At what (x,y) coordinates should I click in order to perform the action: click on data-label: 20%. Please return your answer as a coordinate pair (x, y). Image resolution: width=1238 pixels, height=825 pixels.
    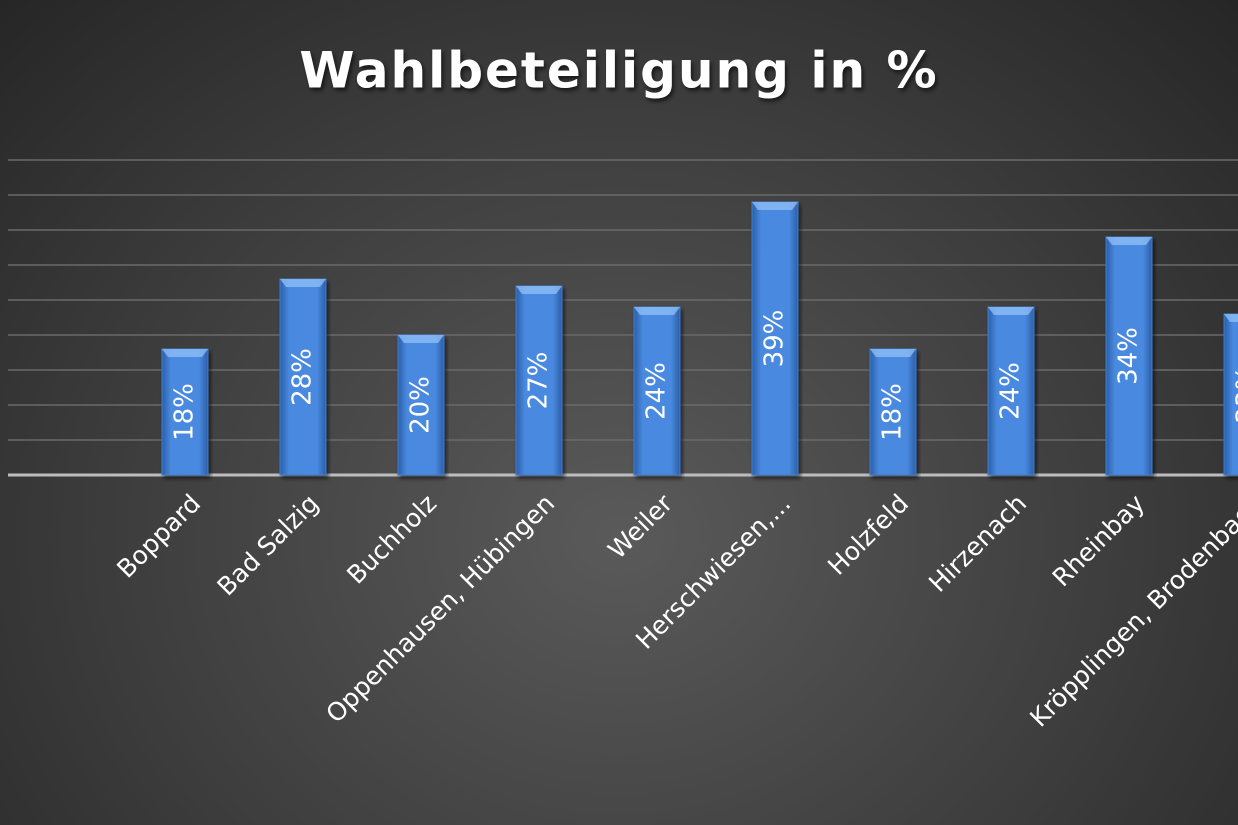
    Looking at the image, I should click on (421, 405).